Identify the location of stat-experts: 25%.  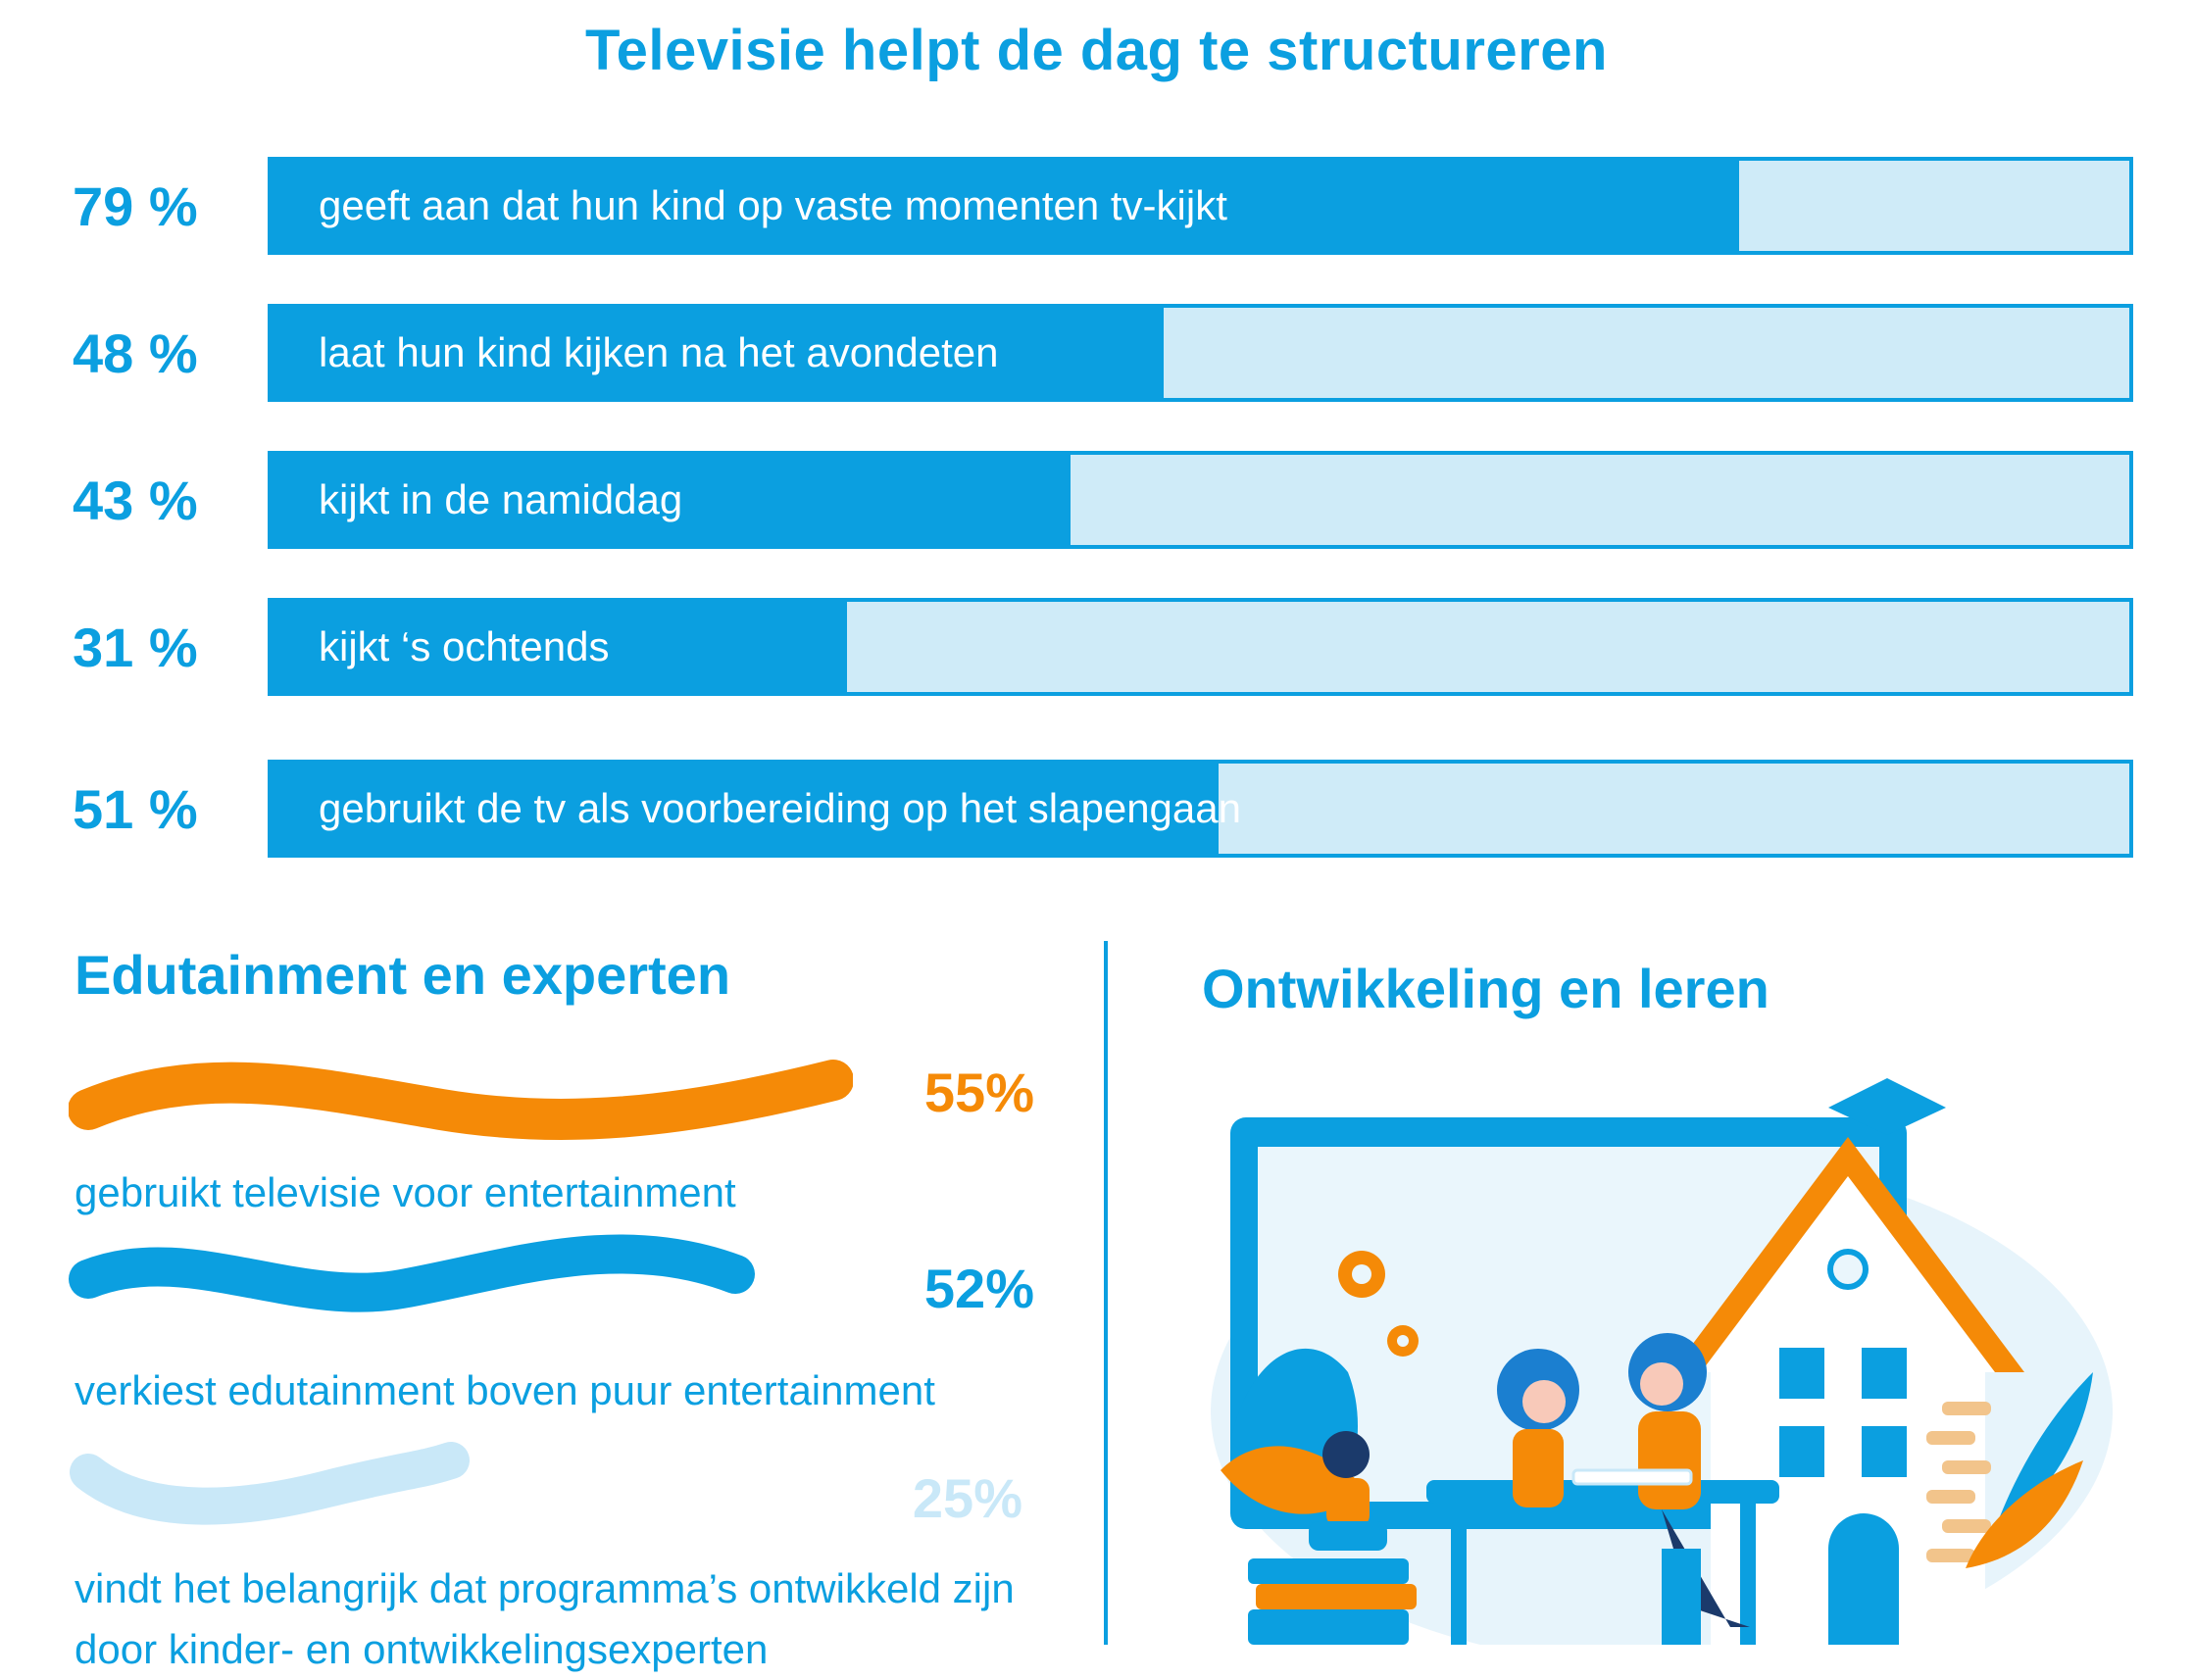
(967, 1498).